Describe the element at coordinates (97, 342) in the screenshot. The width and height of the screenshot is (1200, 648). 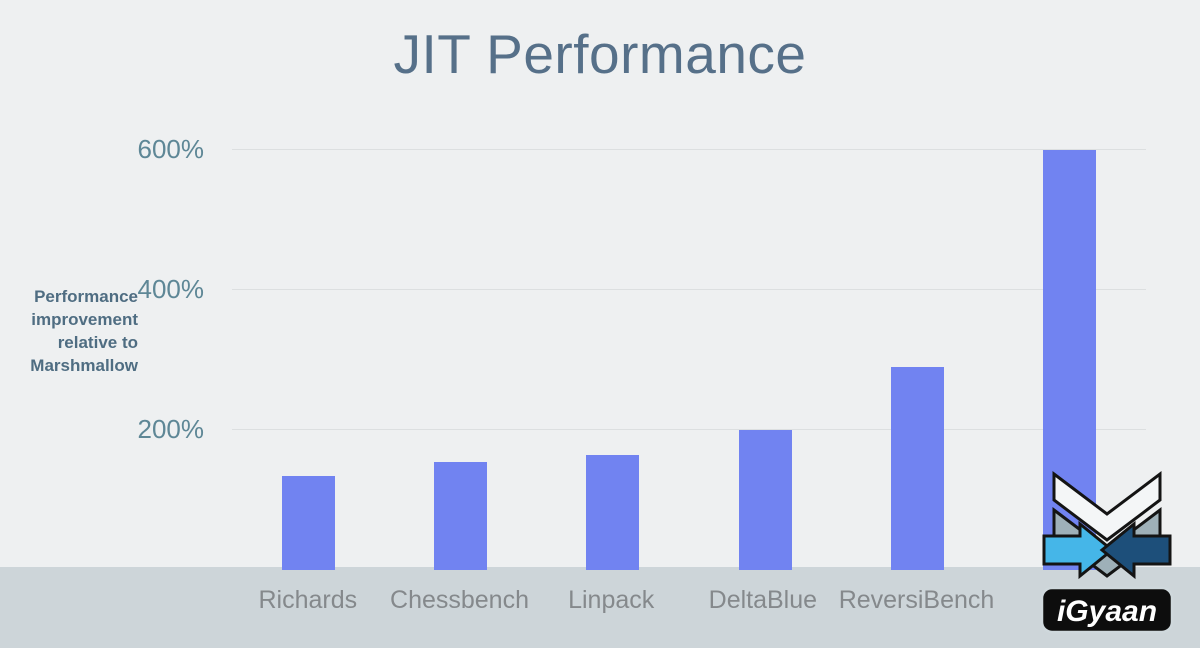
I see `y-axis-label-line: relative to` at that location.